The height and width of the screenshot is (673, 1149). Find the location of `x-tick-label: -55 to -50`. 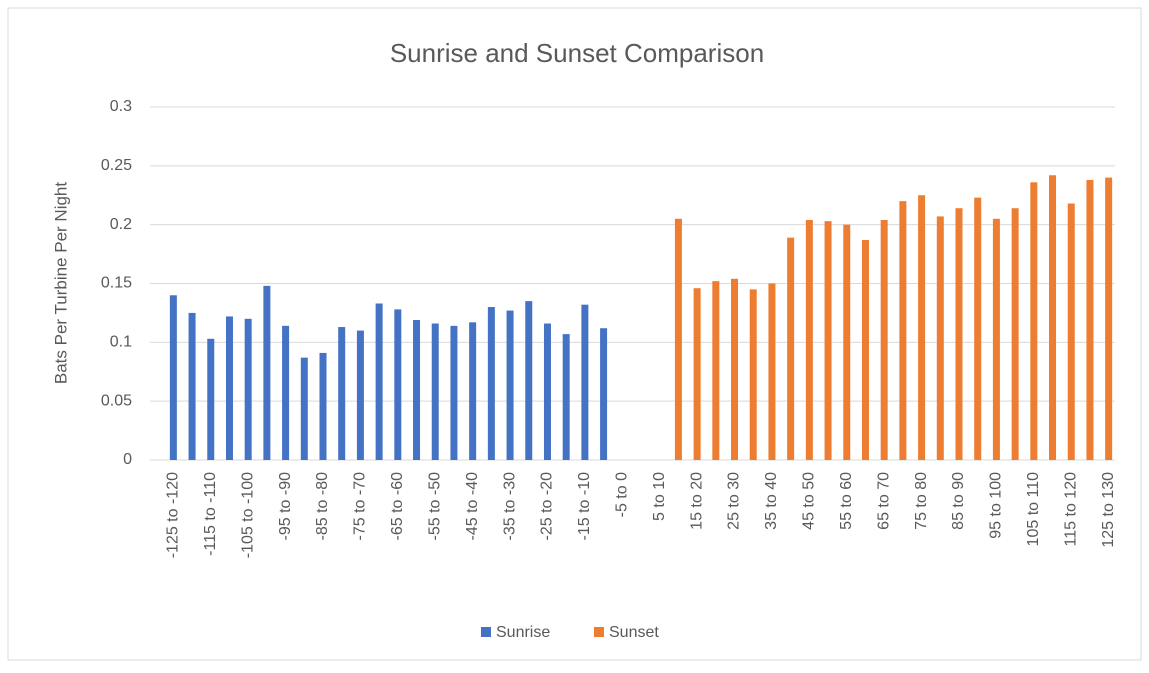

x-tick-label: -55 to -50 is located at coordinates (434, 506).